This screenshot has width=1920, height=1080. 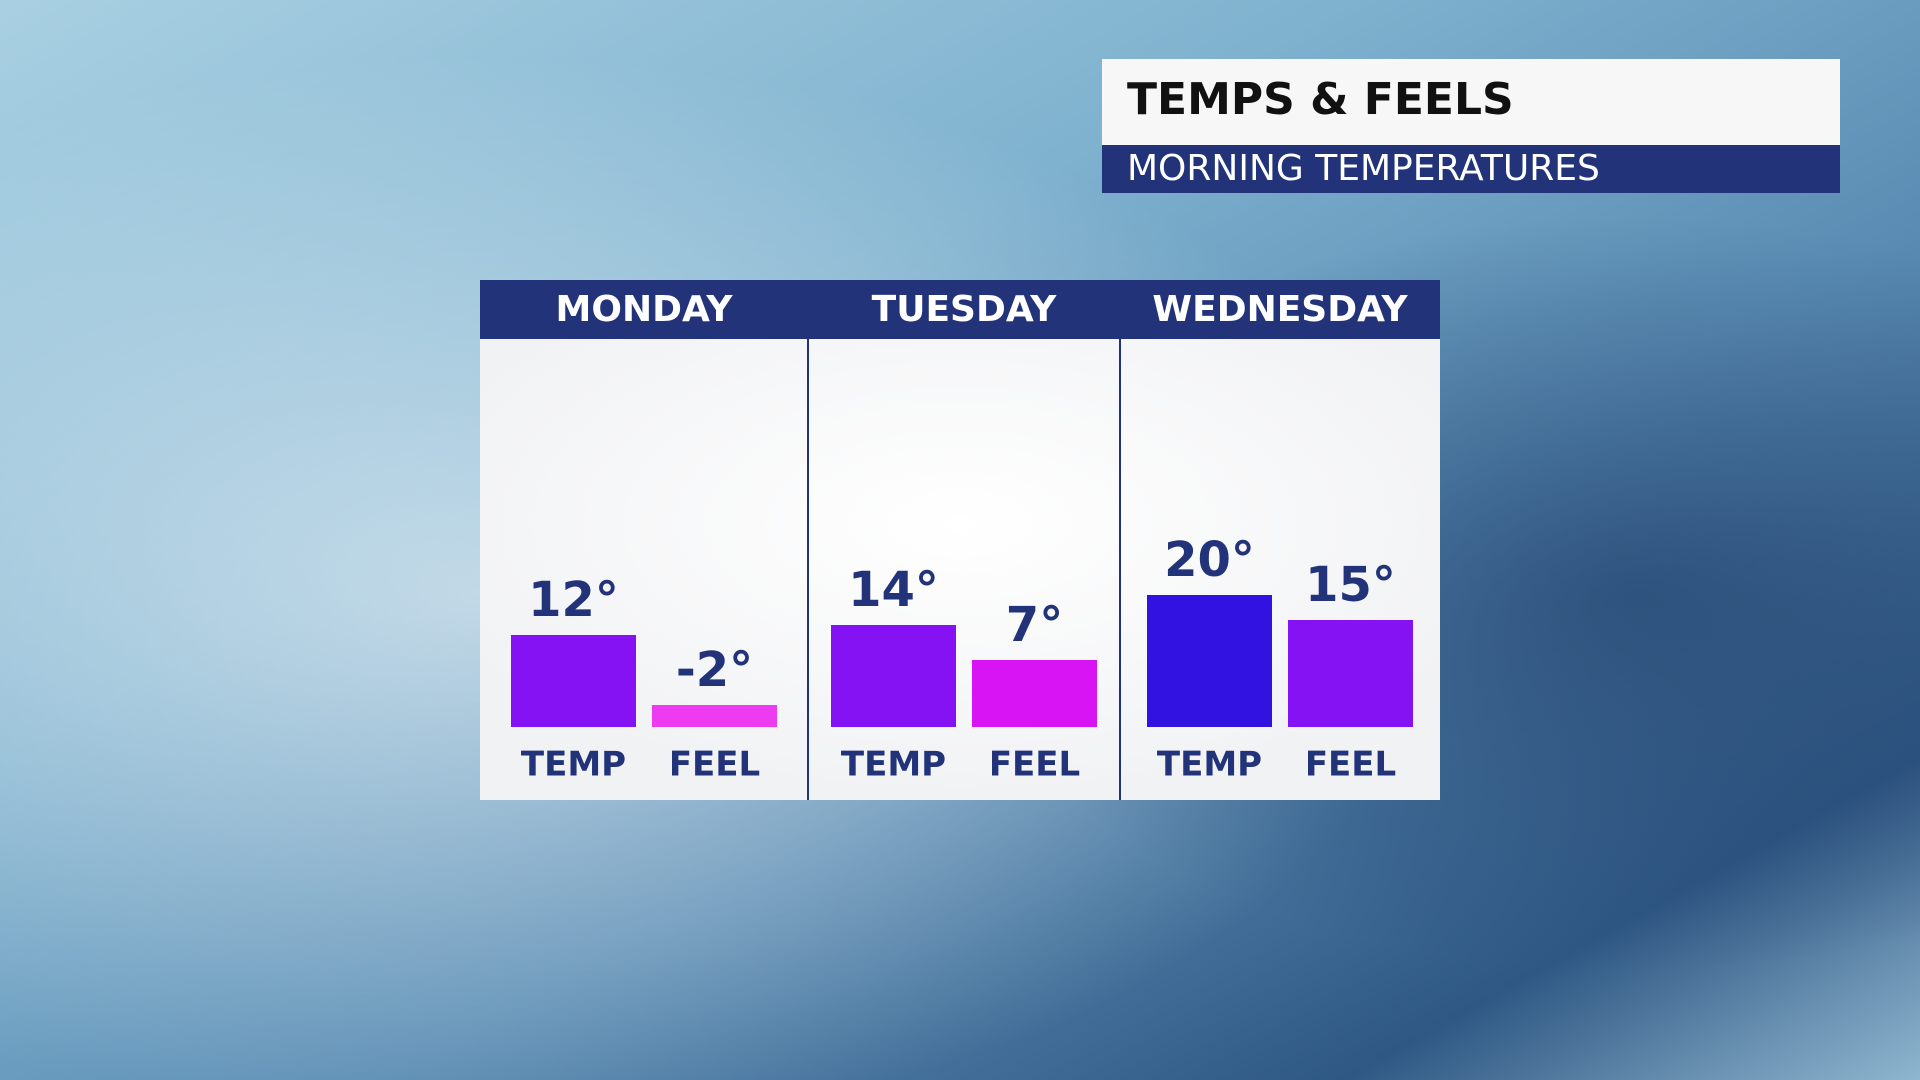 I want to click on value-label: 14°, so click(x=893, y=590).